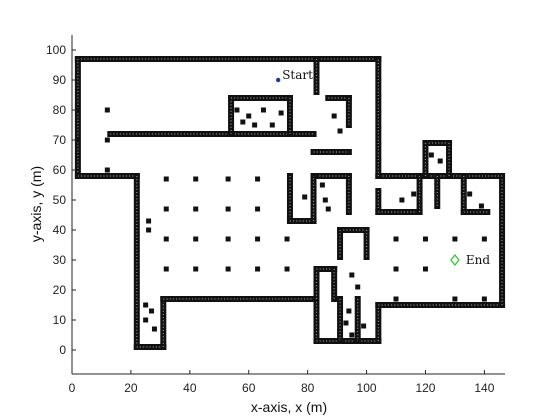 This screenshot has height=420, width=560. I want to click on end-marker, so click(455, 260).